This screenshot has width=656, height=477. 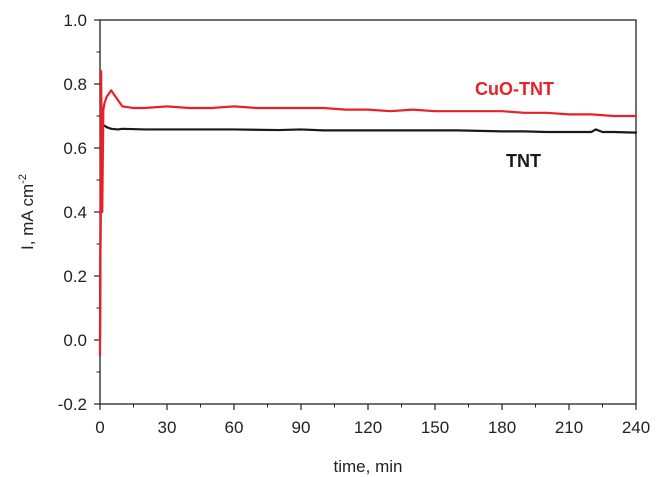 What do you see at coordinates (75, 212) in the screenshot?
I see `y-tick-label: 0.4` at bounding box center [75, 212].